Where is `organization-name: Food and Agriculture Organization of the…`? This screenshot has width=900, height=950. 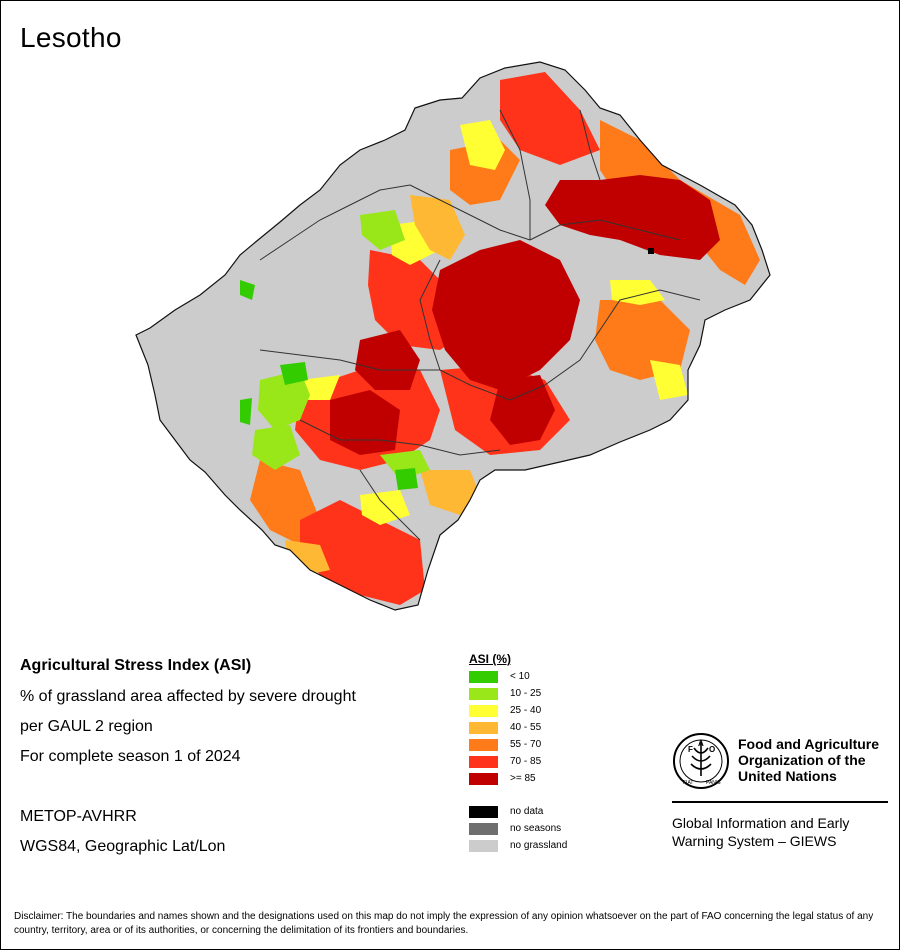
organization-name: Food and Agriculture Organization of the… is located at coordinates (809, 760).